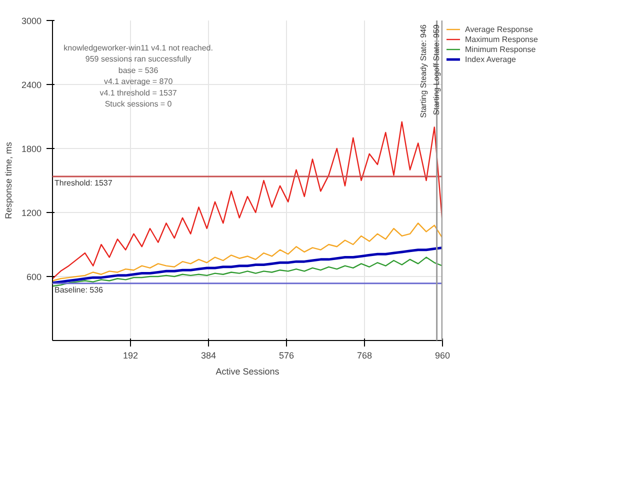  Describe the element at coordinates (286, 355) in the screenshot. I see `x-tick-label: 576` at that location.